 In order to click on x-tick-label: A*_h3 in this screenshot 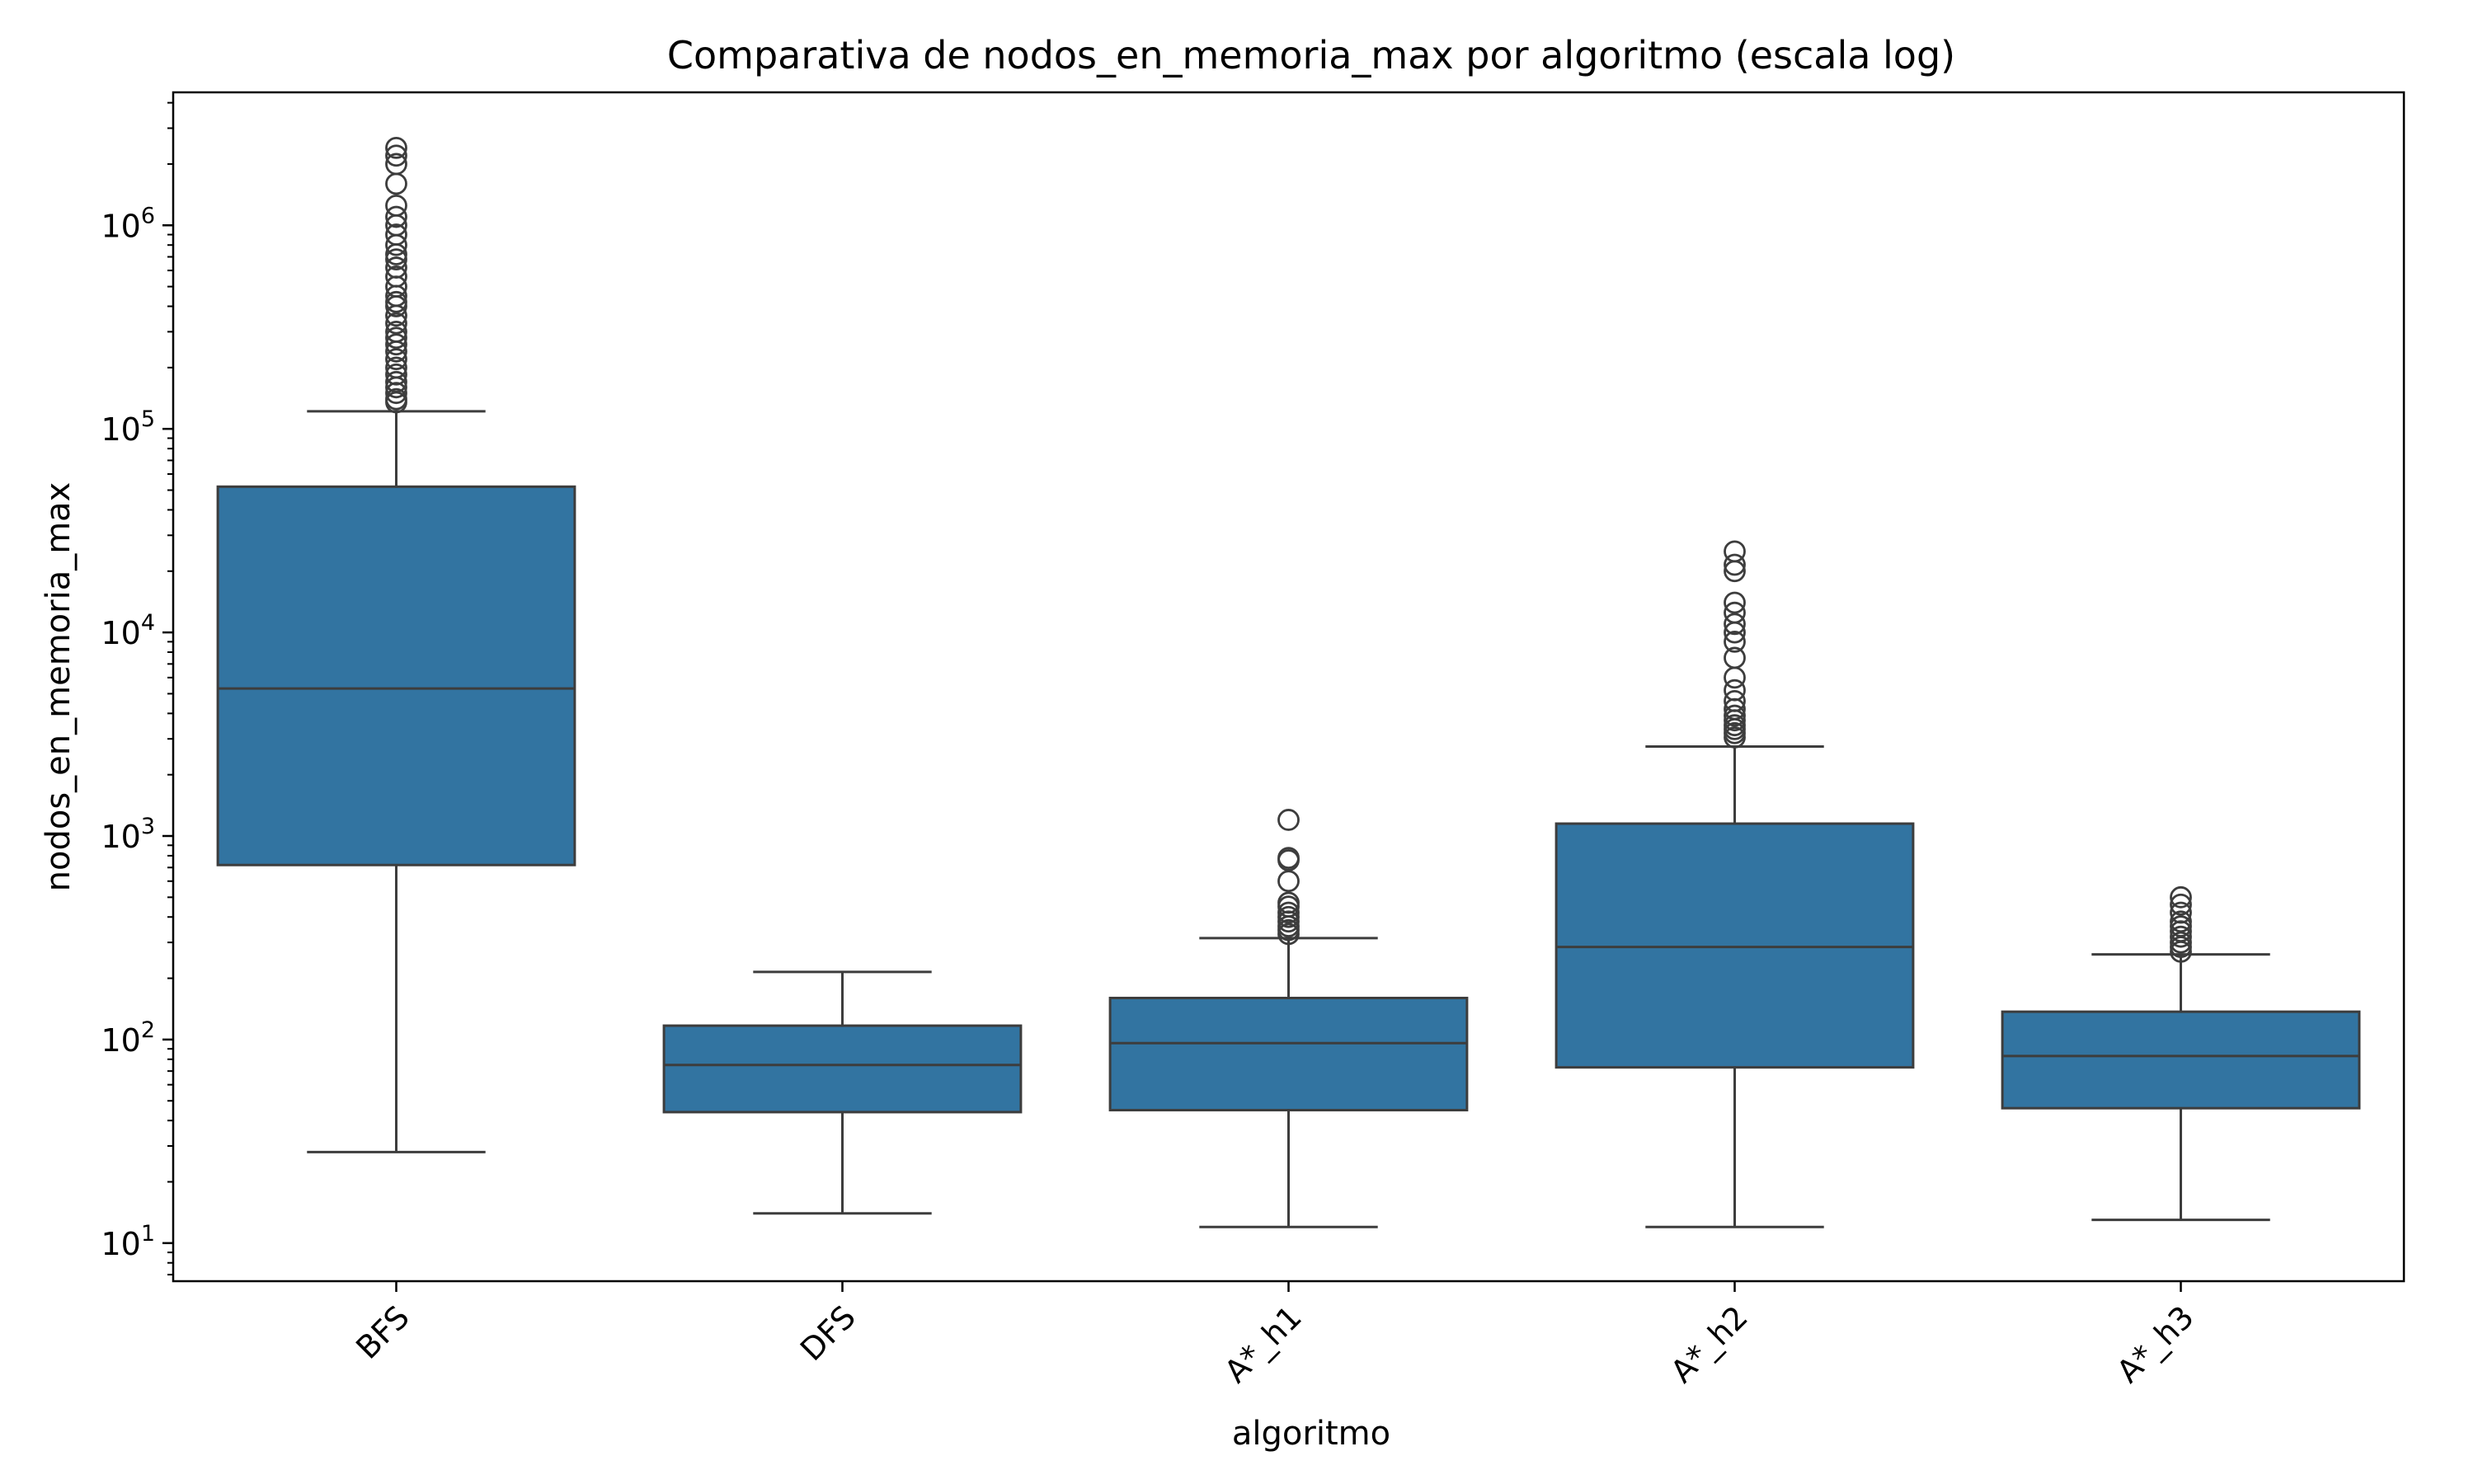, I will do `click(2154, 1343)`.